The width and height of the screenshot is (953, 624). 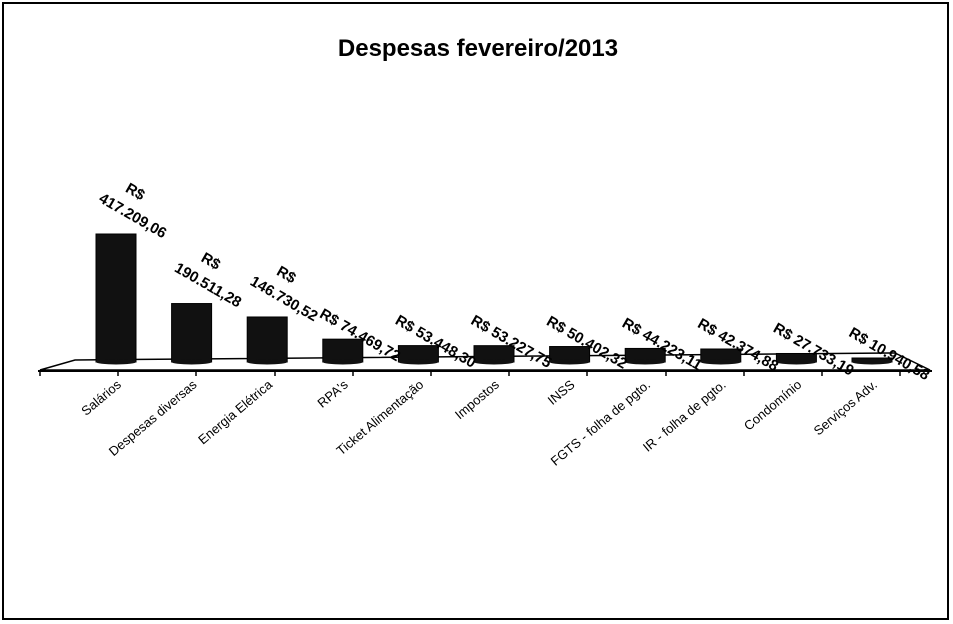 What do you see at coordinates (235, 411) in the screenshot?
I see `category-label: Energia Elétrica` at bounding box center [235, 411].